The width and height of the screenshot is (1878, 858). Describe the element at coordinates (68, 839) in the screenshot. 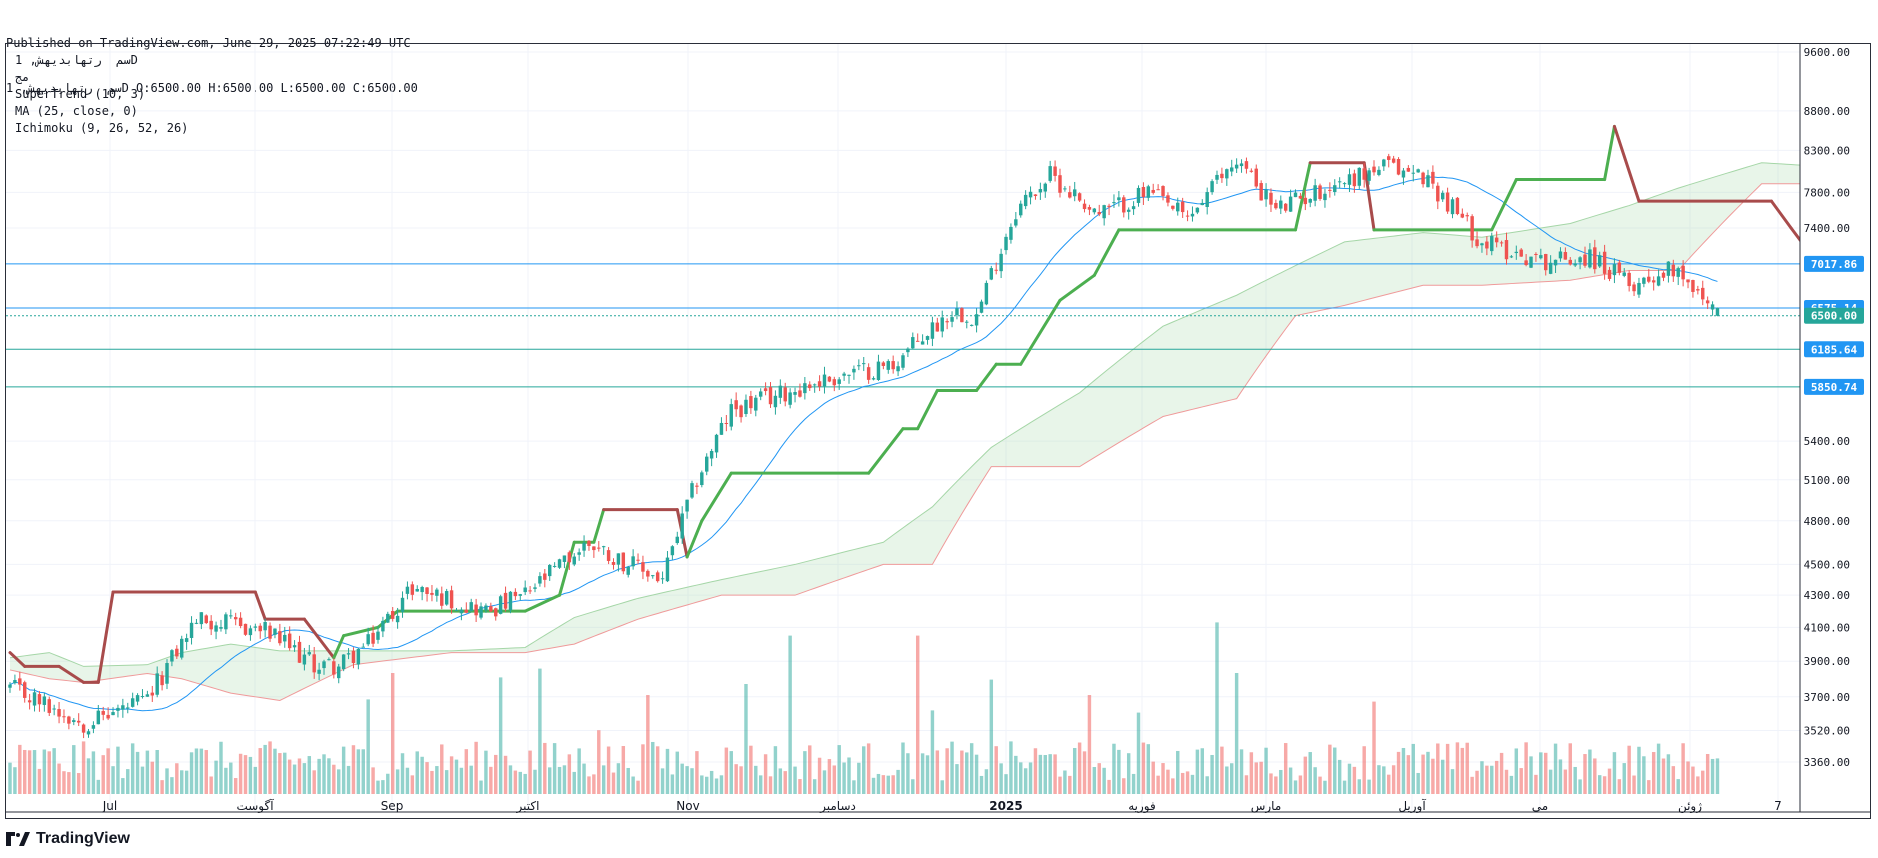

I see `tradingview-brand: TradingView` at that location.